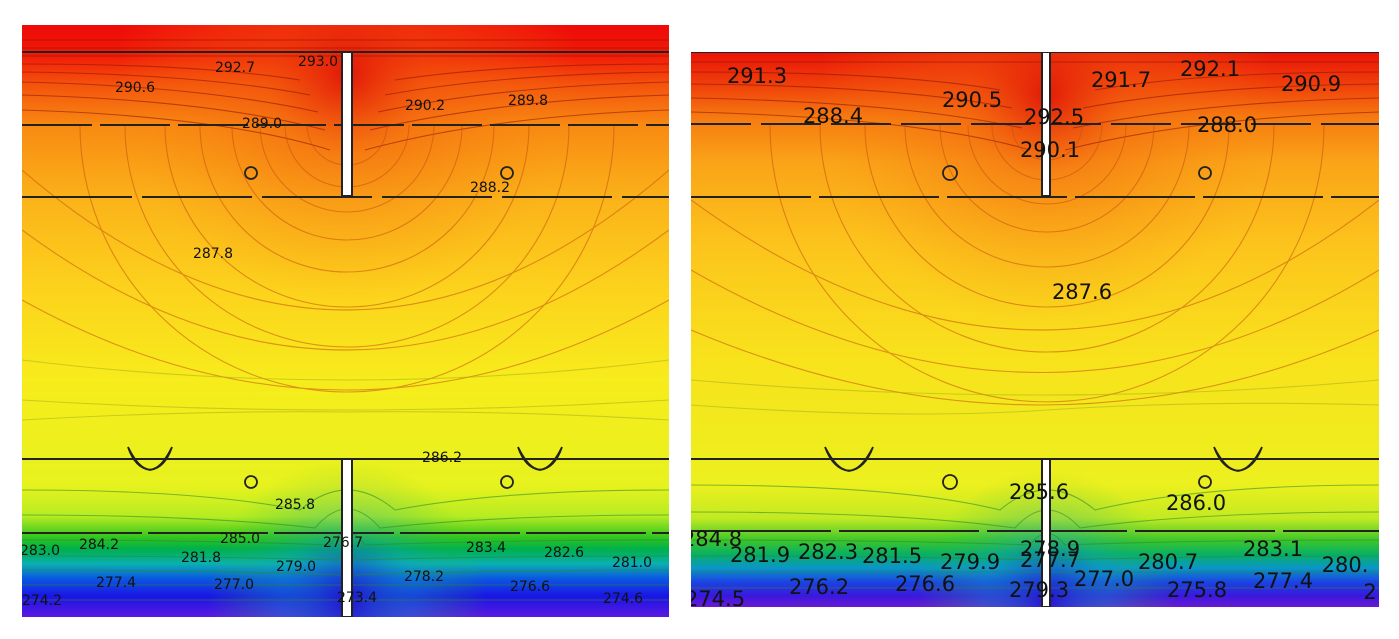 This screenshot has width=1399, height=639. I want to click on right-top-slot, so click(1046, 124).